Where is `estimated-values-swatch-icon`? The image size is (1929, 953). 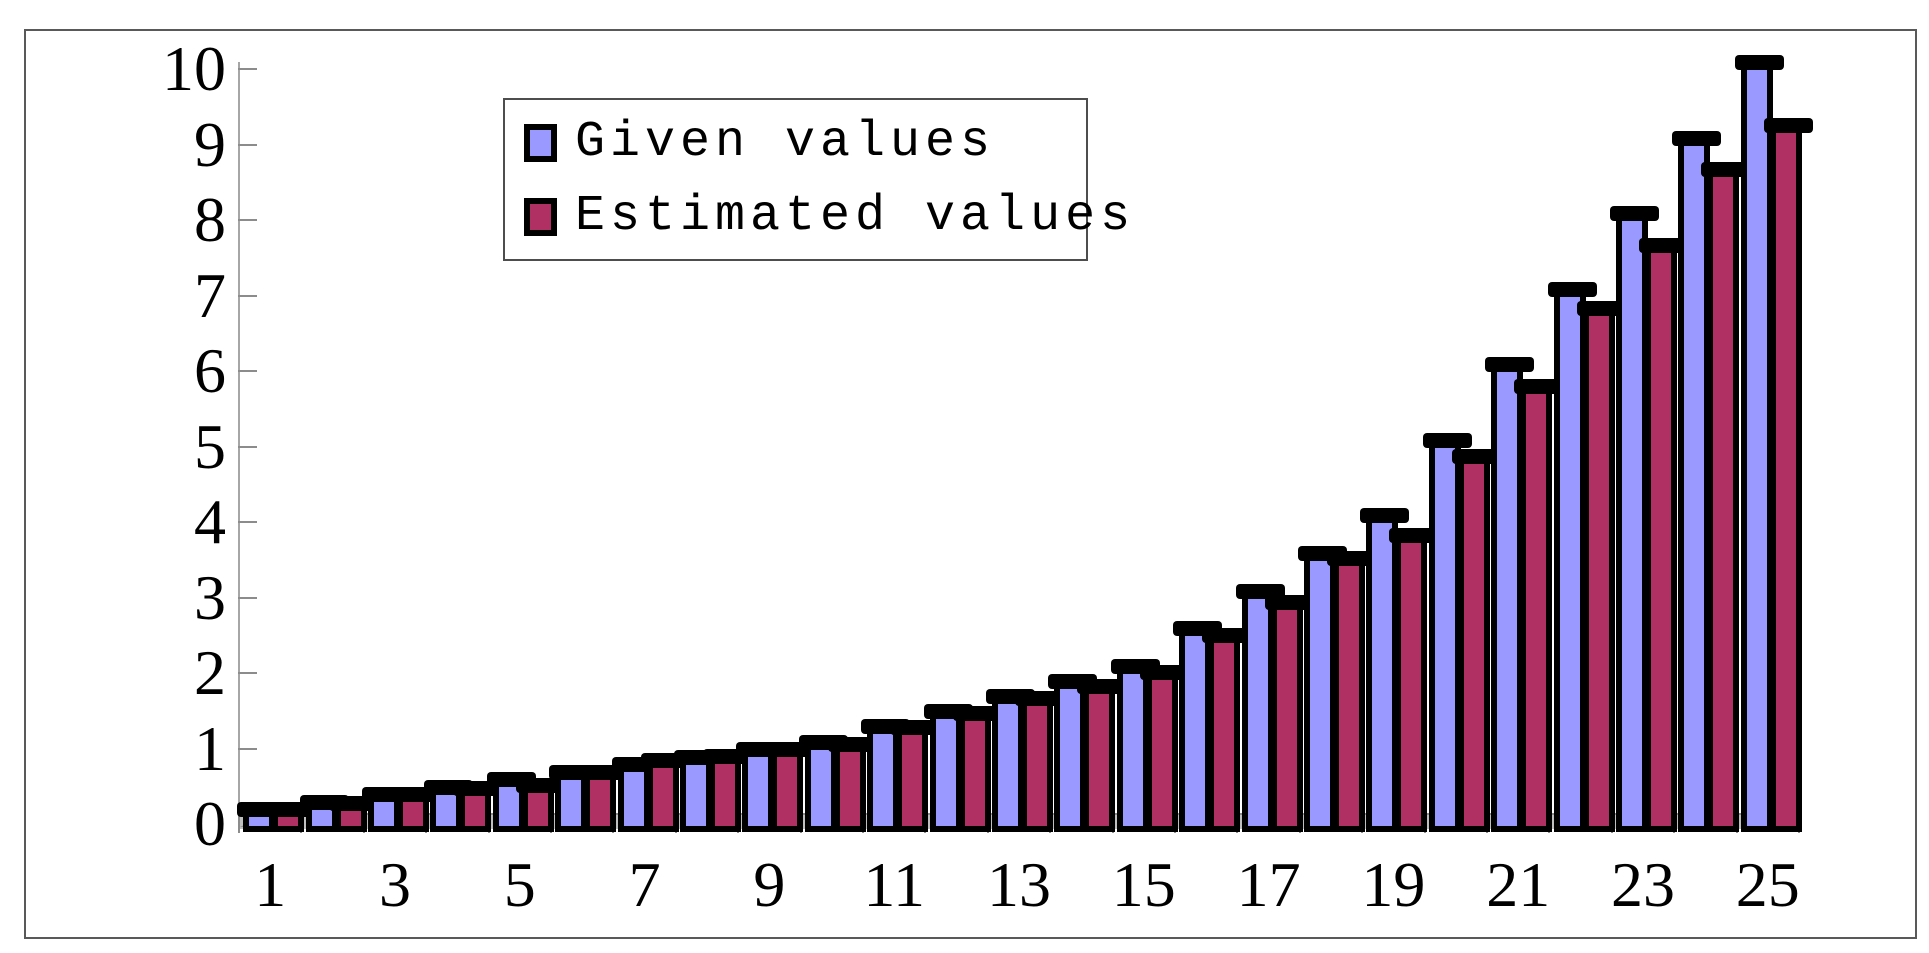
estimated-values-swatch-icon is located at coordinates (540, 216).